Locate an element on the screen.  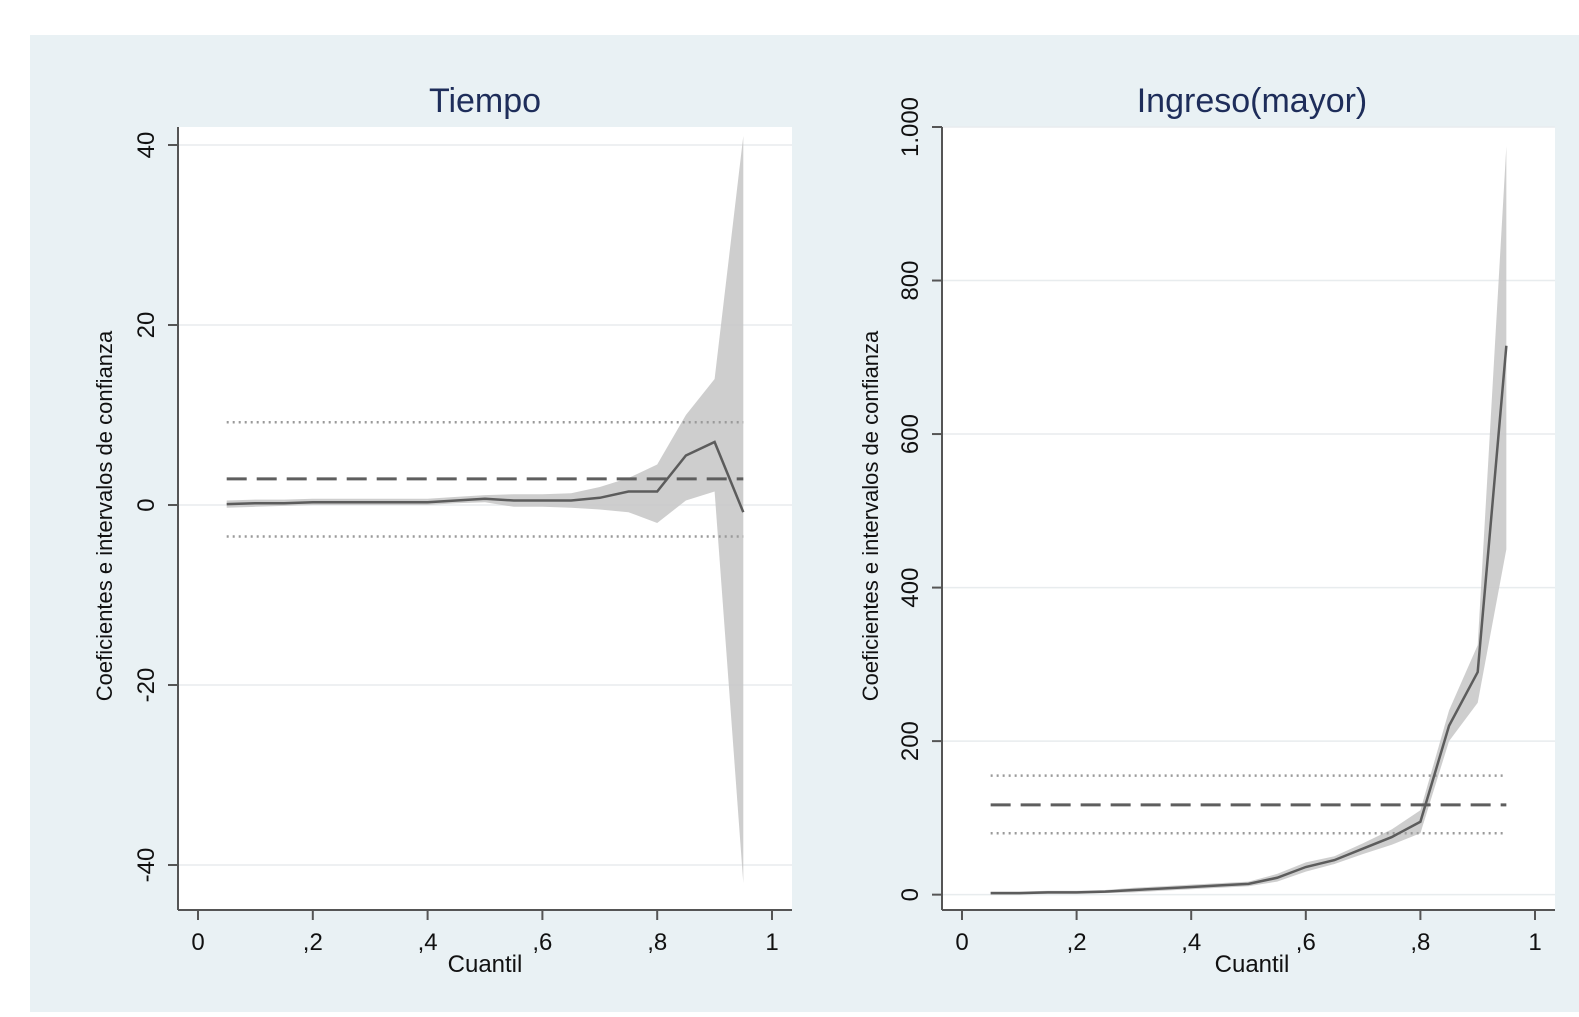
chart-title: Ingreso(mayor) is located at coordinates (1252, 101).